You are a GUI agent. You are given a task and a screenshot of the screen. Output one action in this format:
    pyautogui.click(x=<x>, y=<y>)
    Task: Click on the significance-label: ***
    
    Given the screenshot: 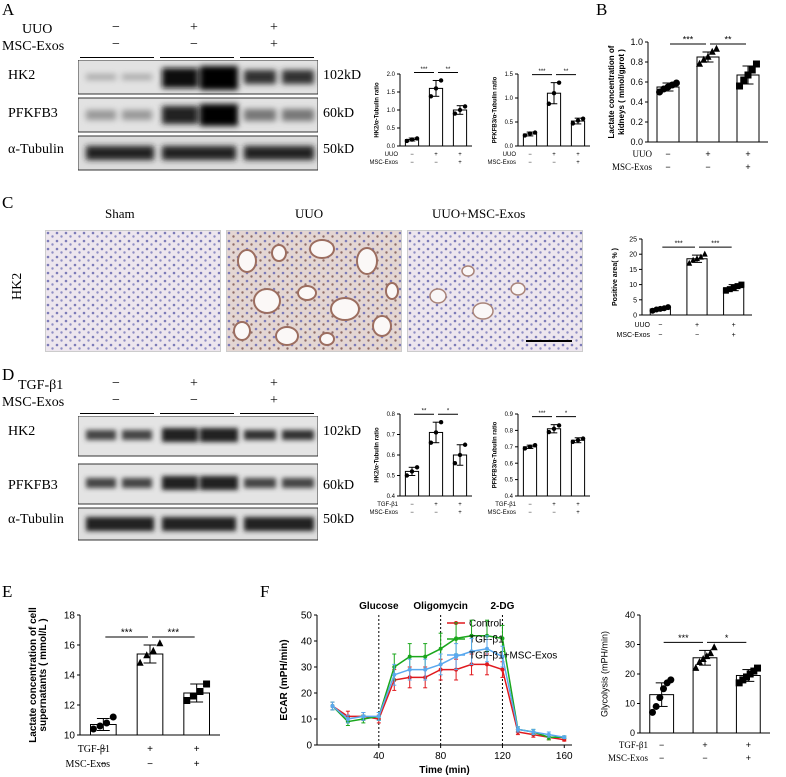 What is the action you would take?
    pyautogui.click(x=173, y=633)
    